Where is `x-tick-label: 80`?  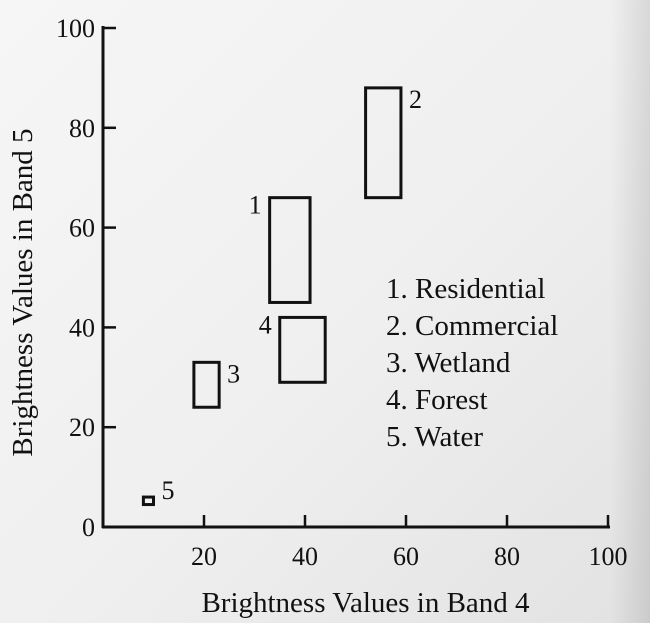
x-tick-label: 80 is located at coordinates (507, 556).